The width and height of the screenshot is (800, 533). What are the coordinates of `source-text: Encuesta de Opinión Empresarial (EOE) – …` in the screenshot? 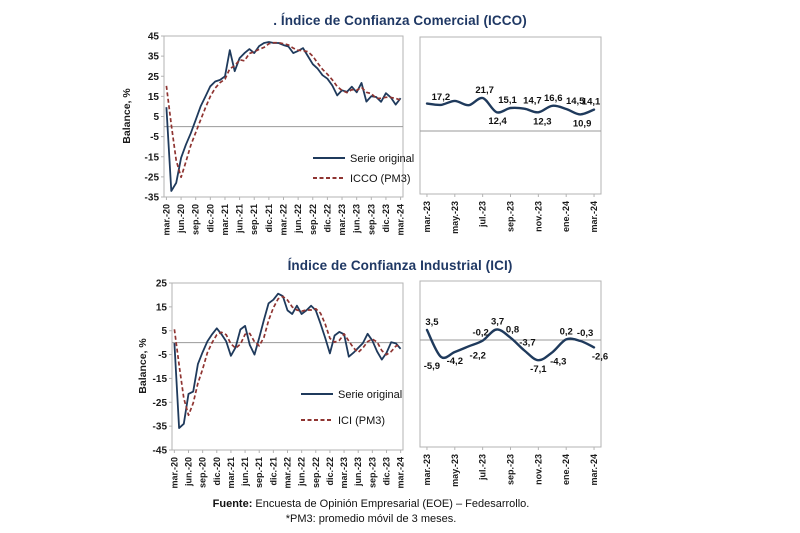 It's located at (391, 504).